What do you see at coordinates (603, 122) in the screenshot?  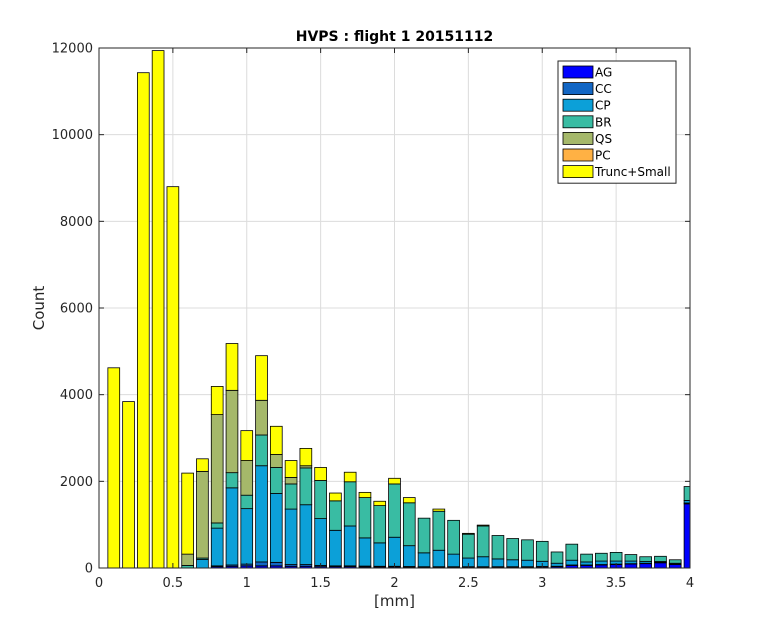 I see `legend-label: BR` at bounding box center [603, 122].